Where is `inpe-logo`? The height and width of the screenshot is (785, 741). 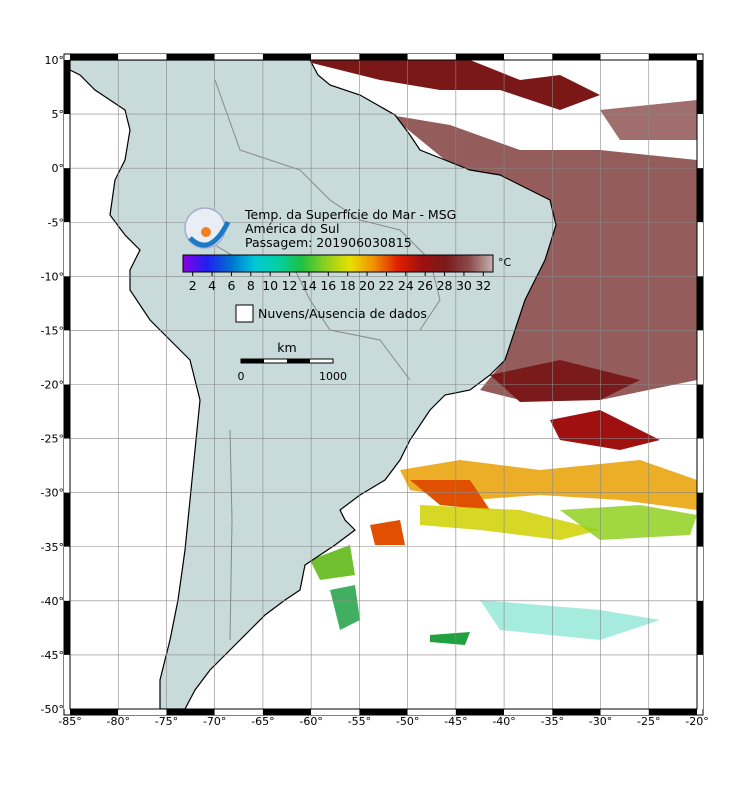
inpe-logo is located at coordinates (207, 228).